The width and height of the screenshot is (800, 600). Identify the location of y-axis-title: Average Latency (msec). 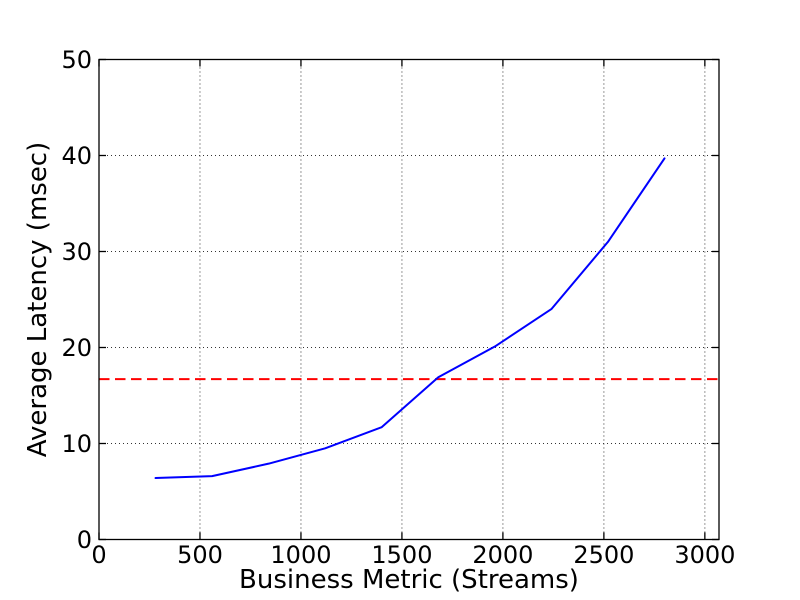
(38, 300).